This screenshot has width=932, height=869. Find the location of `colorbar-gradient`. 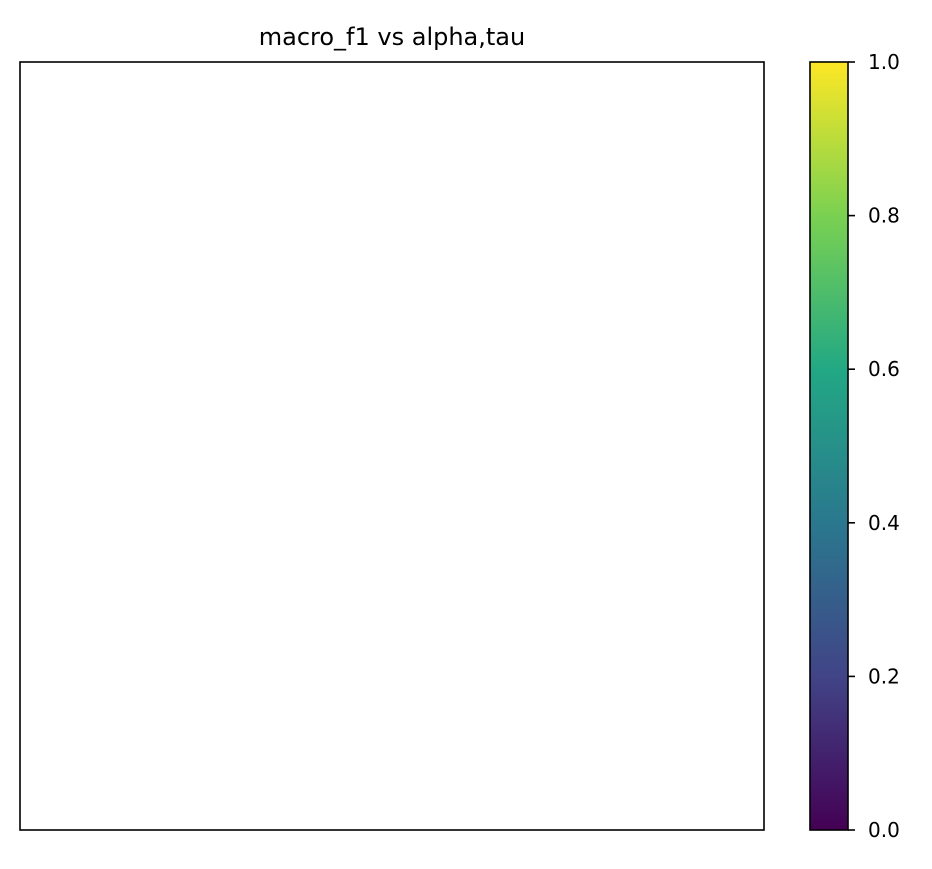

colorbar-gradient is located at coordinates (829, 446).